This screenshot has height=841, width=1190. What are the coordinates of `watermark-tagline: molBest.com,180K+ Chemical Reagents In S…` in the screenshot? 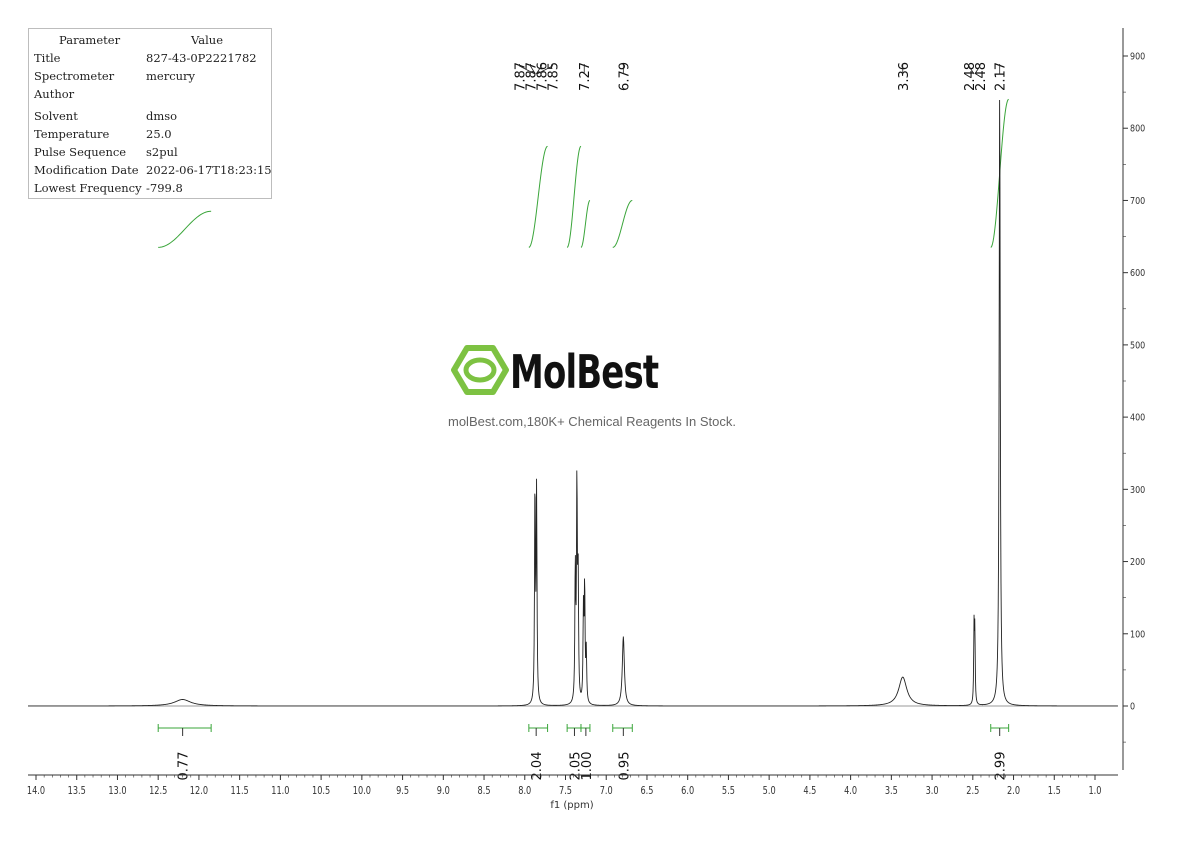 It's located at (592, 421).